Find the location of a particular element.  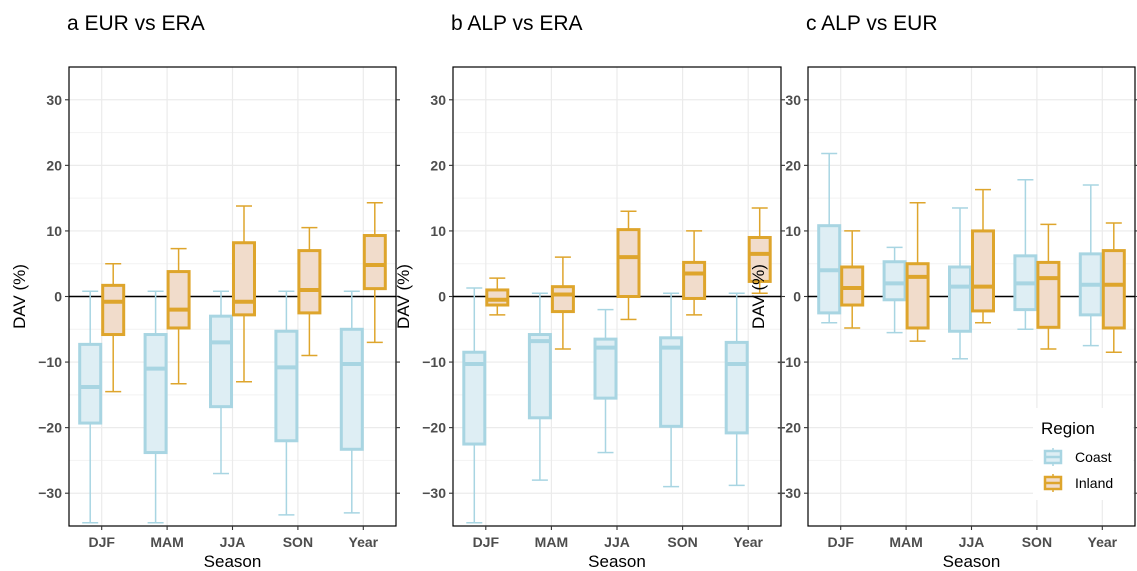

legend-title: Region is located at coordinates (1068, 428).